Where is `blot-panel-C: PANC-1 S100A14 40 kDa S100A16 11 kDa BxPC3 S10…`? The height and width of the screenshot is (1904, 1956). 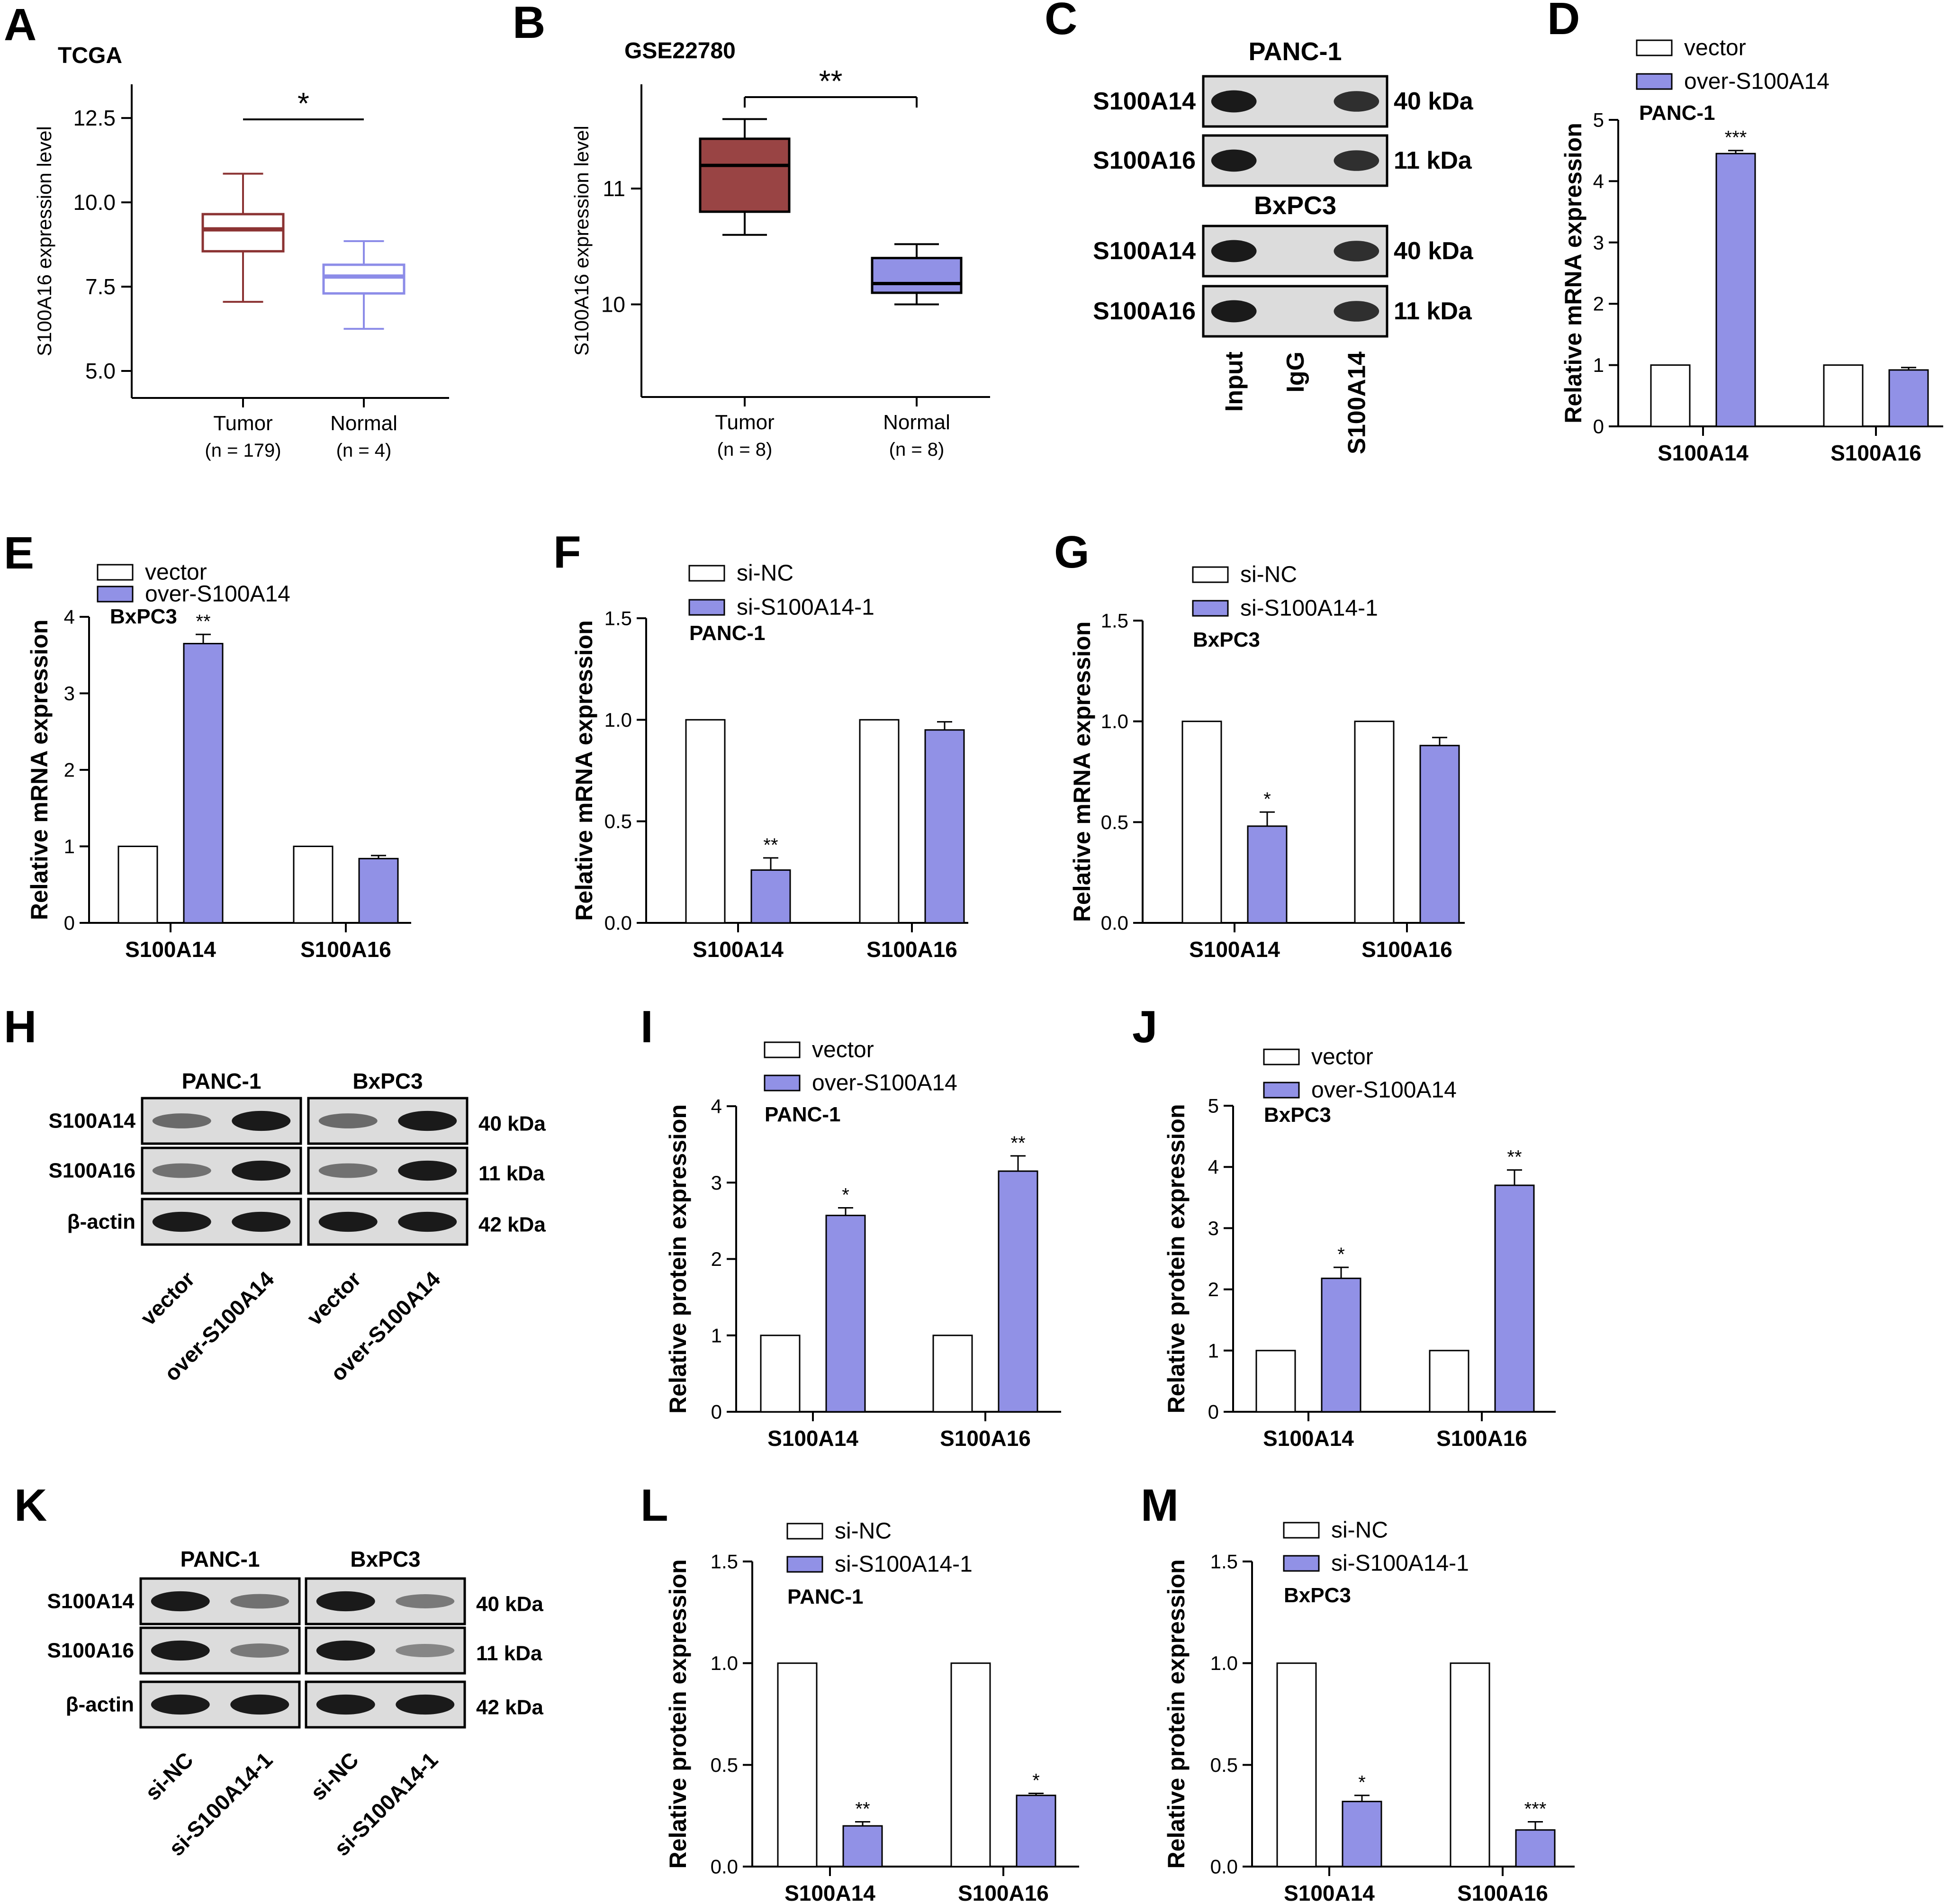 blot-panel-C: PANC-1 S100A14 40 kDa S100A16 11 kDa BxPC3 S10… is located at coordinates (1284, 245).